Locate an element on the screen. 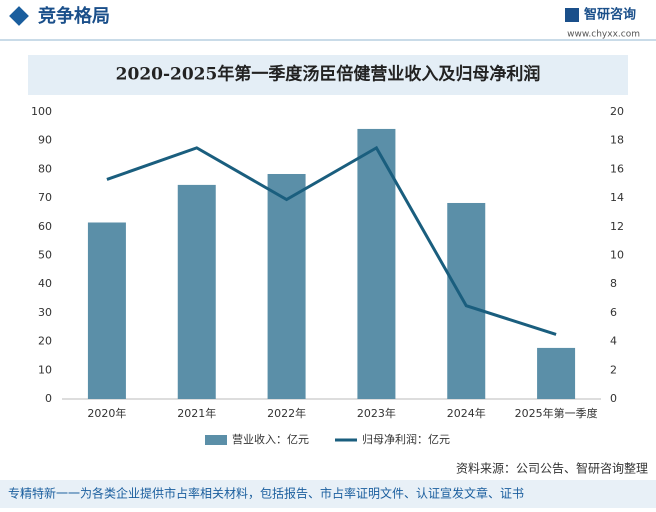 The image size is (656, 512). y2-tick-label: 0 is located at coordinates (613, 398).